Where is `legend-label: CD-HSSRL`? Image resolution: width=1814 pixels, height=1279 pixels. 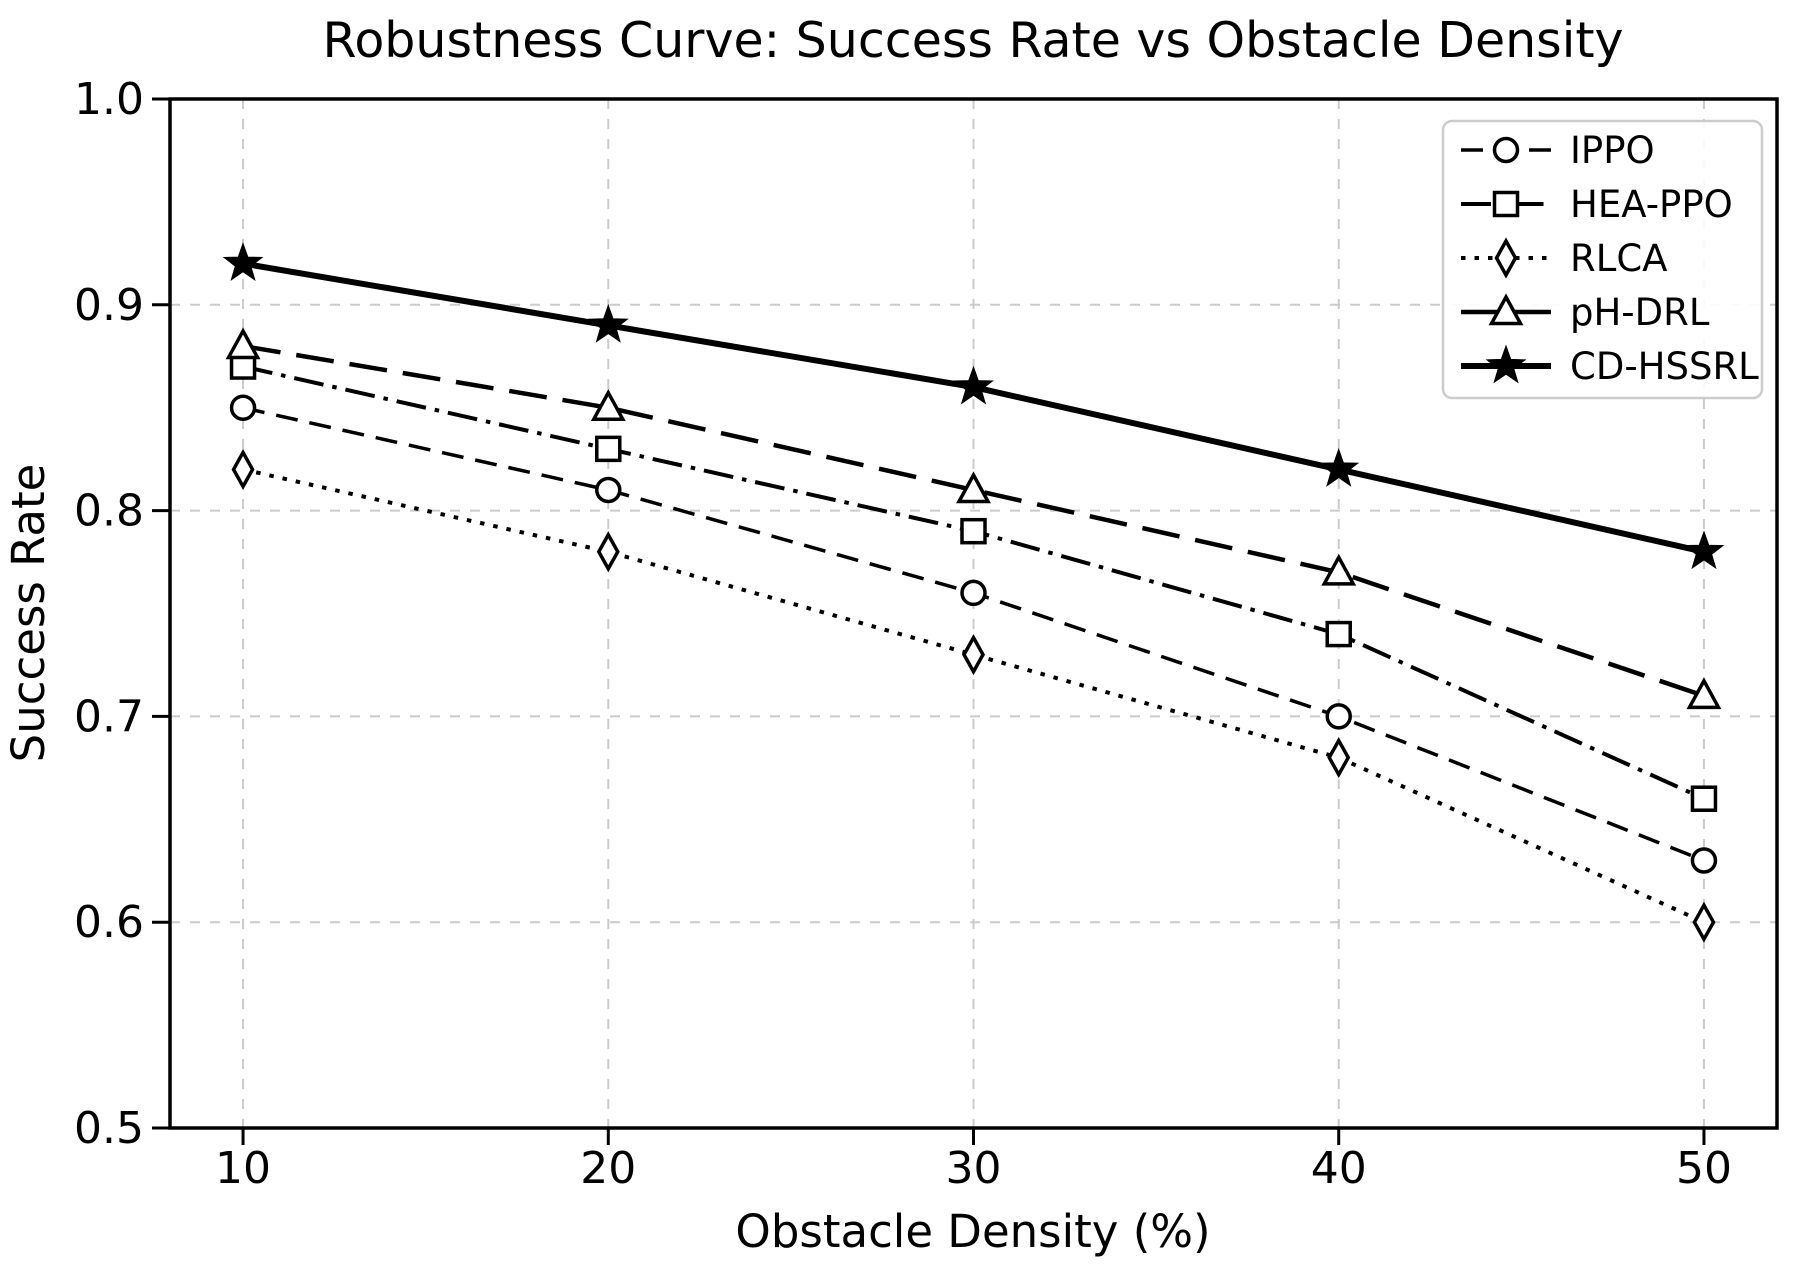 legend-label: CD-HSSRL is located at coordinates (1664, 366).